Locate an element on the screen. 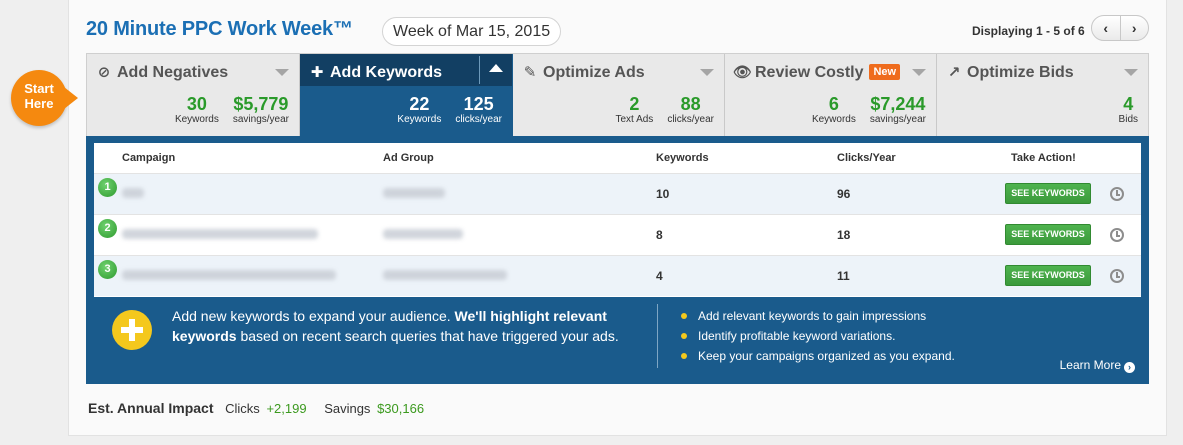 Image resolution: width=1183 pixels, height=445 pixels. tab-header-bar is located at coordinates (406, 70).